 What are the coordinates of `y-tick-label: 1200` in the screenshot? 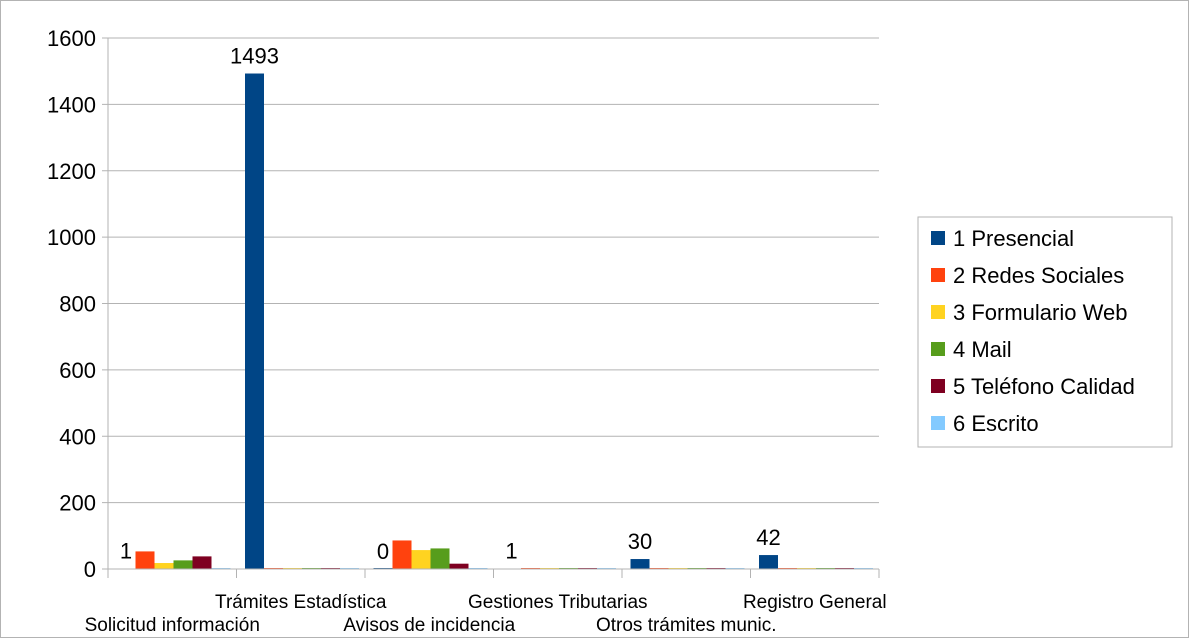 It's located at (71, 171).